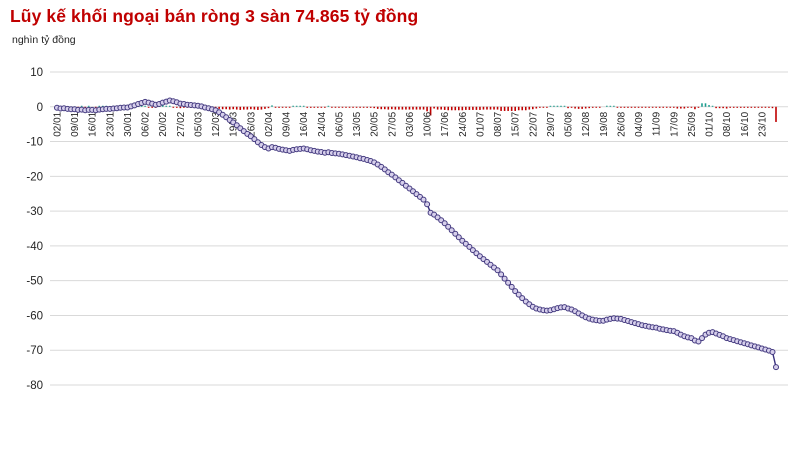  Describe the element at coordinates (727, 123) in the screenshot. I see `svg-text: 08/10` at that location.